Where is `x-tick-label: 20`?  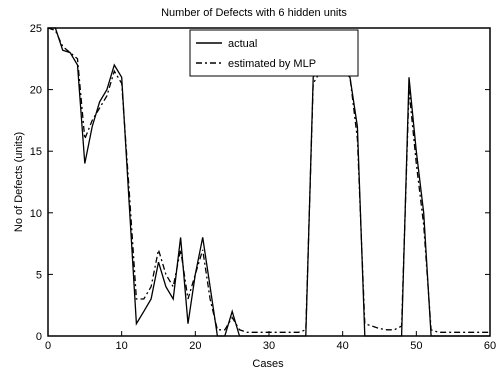
x-tick-label: 20 is located at coordinates (195, 346).